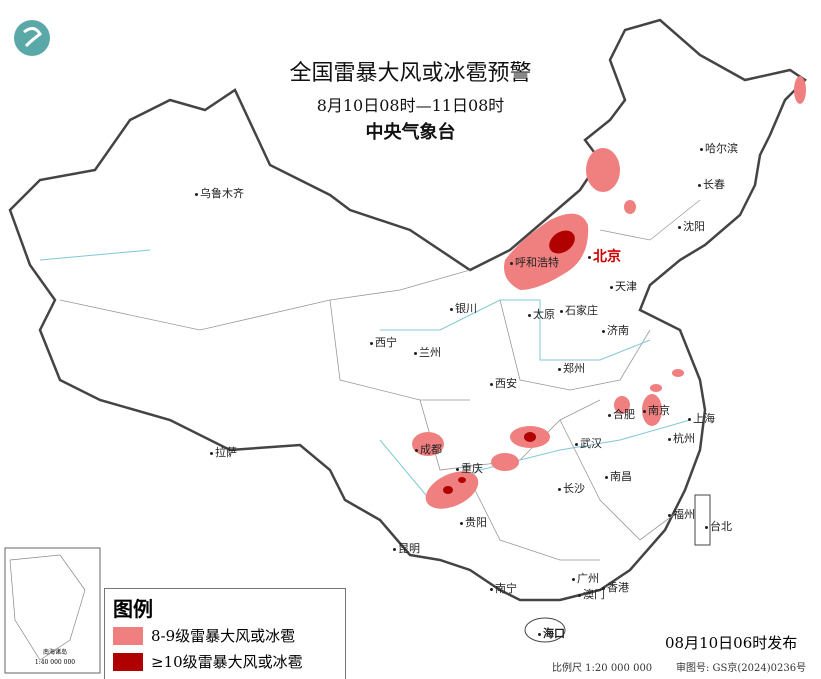  Describe the element at coordinates (621, 414) in the screenshot. I see `city-label: 合肥` at that location.